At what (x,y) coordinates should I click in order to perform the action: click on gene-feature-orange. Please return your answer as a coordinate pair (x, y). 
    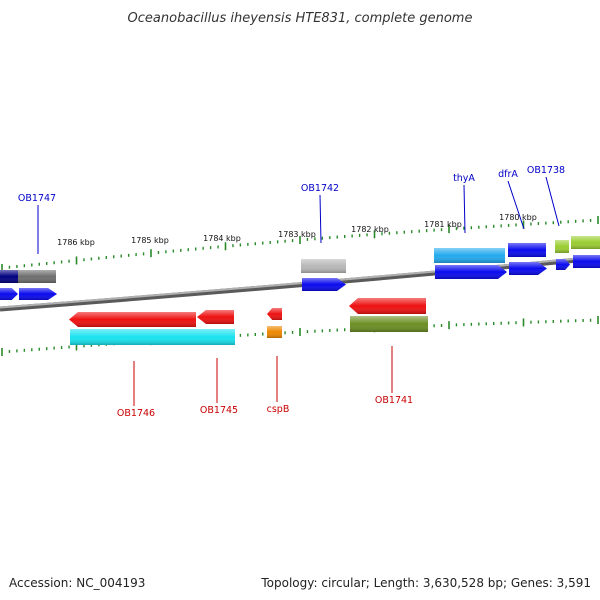
    Looking at the image, I should click on (274, 332).